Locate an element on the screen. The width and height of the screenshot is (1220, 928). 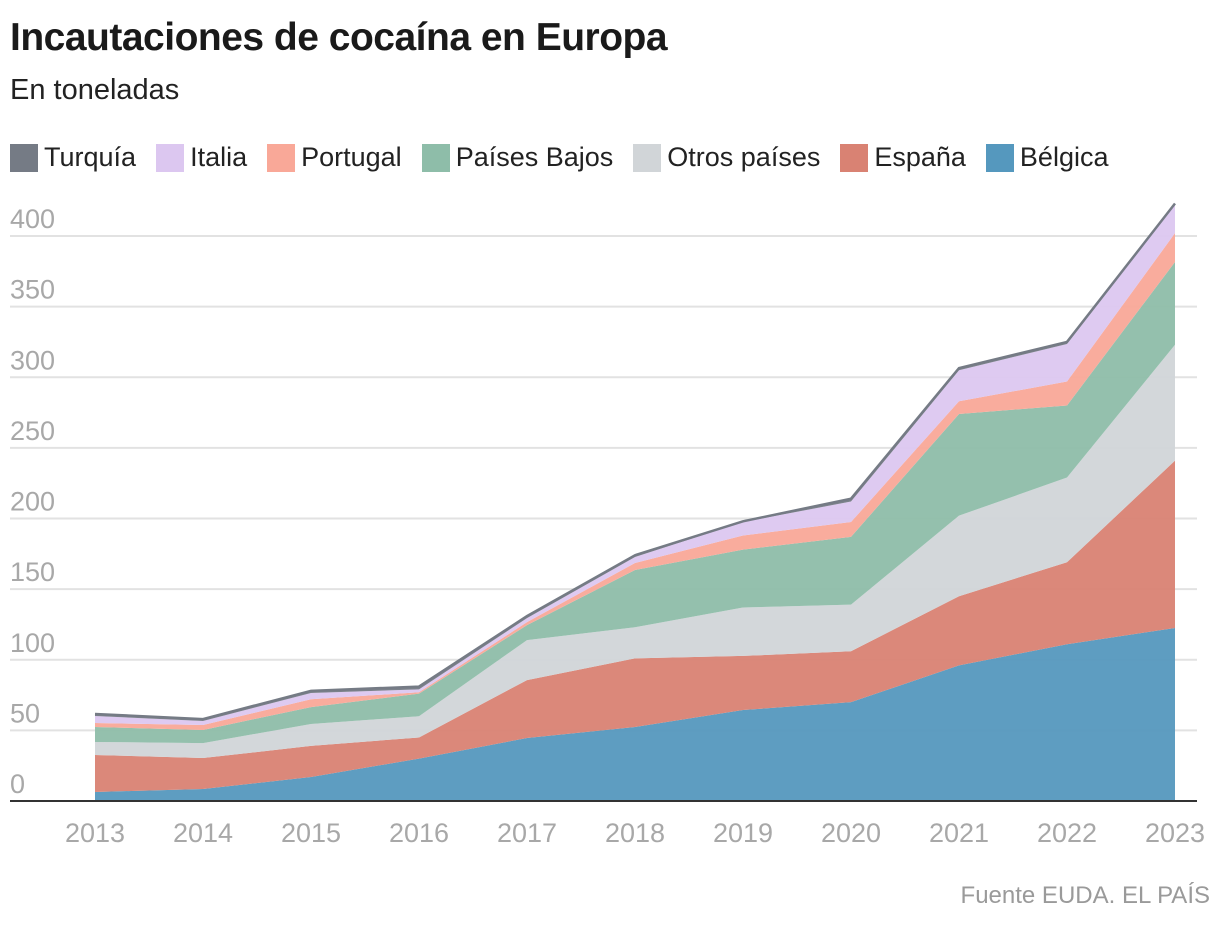
legend-label: Otros países is located at coordinates (744, 157).